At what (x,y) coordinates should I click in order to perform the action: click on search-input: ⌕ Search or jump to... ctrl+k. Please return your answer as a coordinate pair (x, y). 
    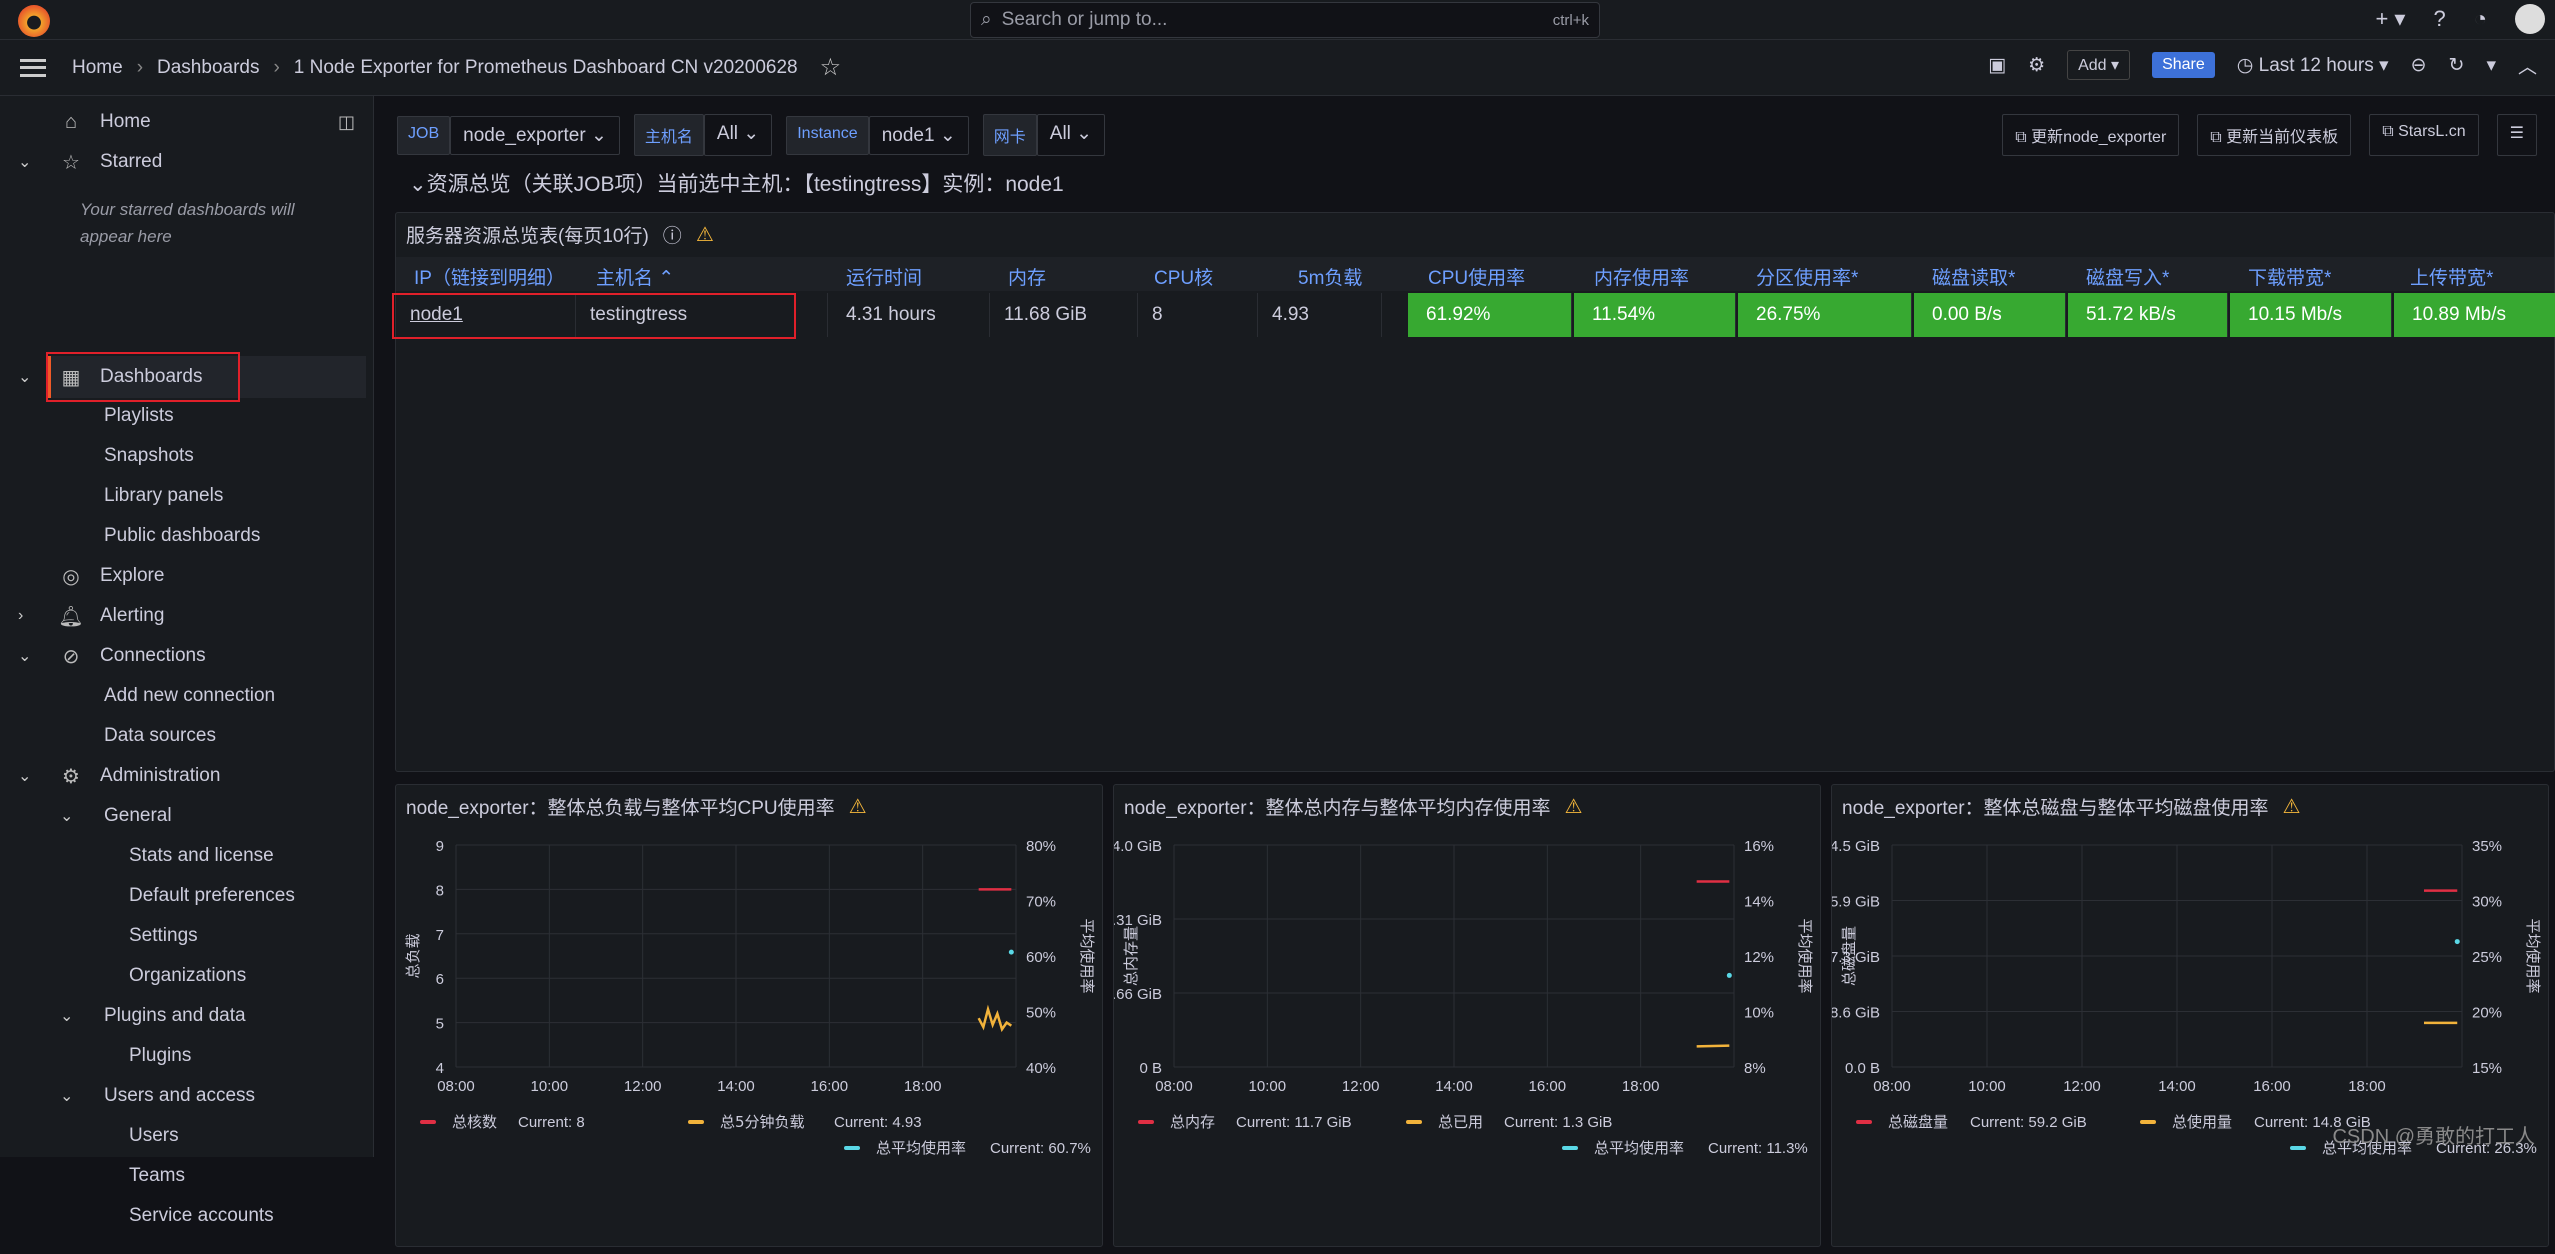
    Looking at the image, I should click on (1285, 20).